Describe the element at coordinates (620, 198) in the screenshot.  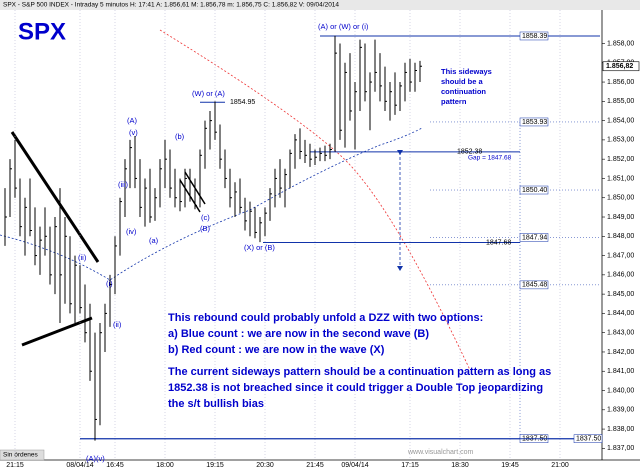
I see `y-tick-label: 1.850,00` at that location.